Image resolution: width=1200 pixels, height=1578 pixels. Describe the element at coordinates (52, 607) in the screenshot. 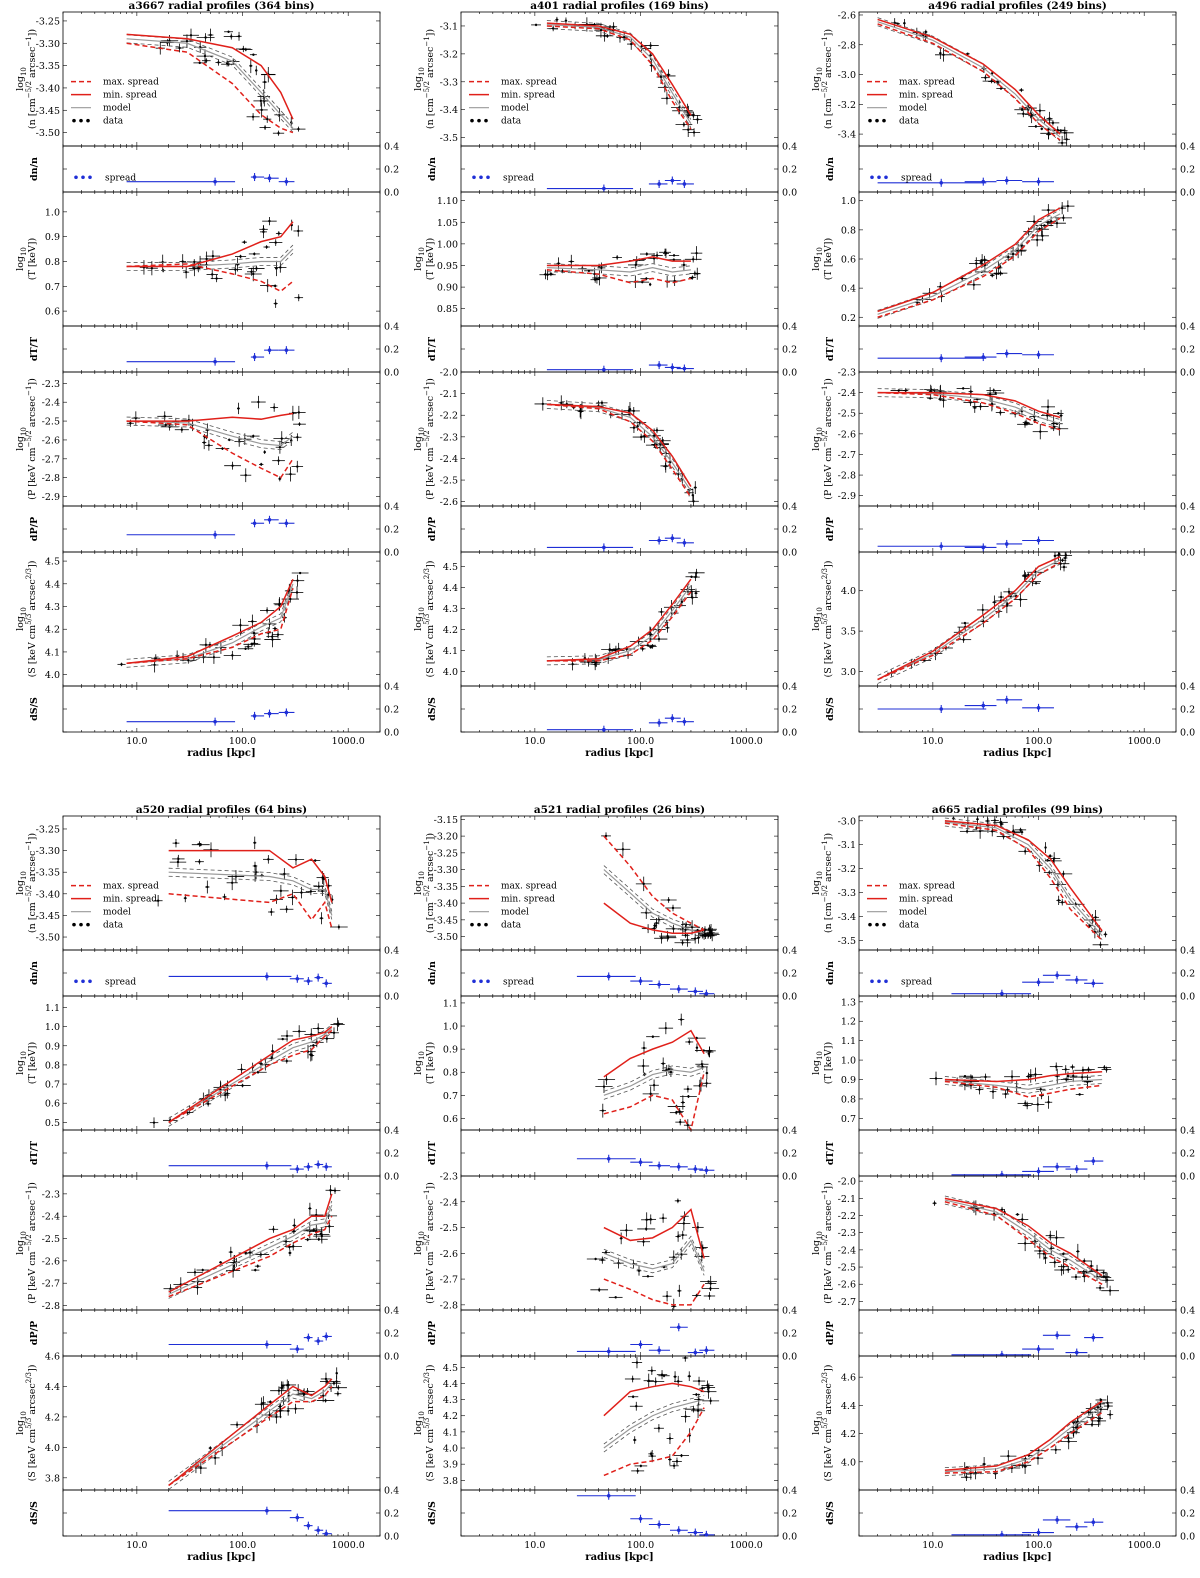

I see `y-tick-label: 4.3` at that location.